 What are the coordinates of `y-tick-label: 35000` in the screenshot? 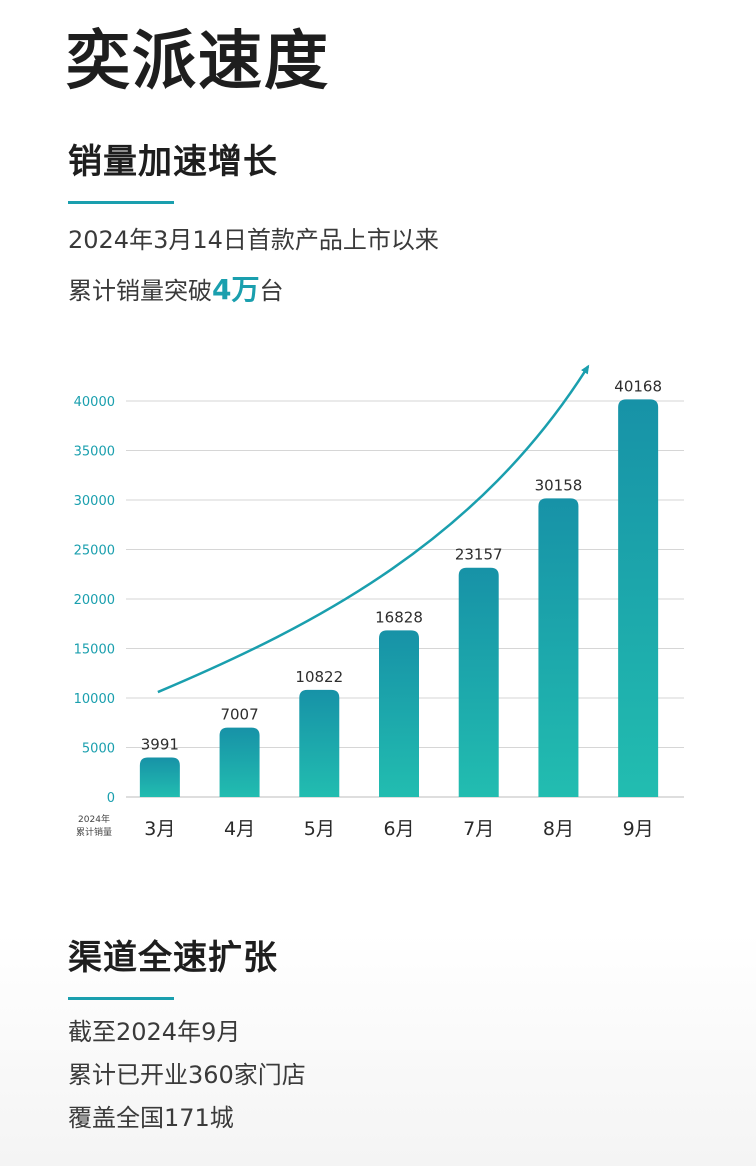 It's located at (94, 452).